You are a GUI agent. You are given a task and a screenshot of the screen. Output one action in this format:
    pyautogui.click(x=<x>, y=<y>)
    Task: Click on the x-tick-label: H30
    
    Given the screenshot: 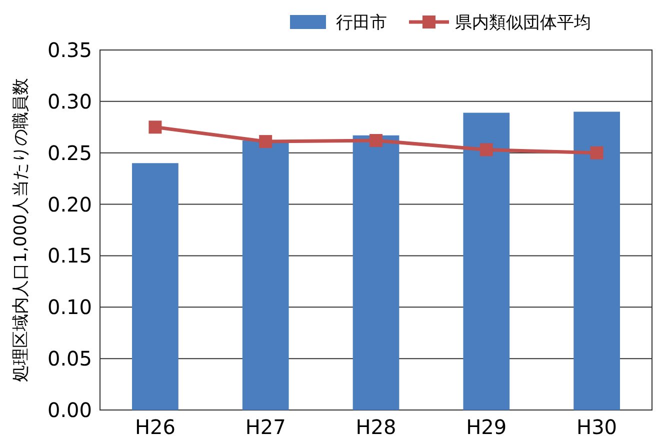 What is the action you would take?
    pyautogui.click(x=597, y=427)
    